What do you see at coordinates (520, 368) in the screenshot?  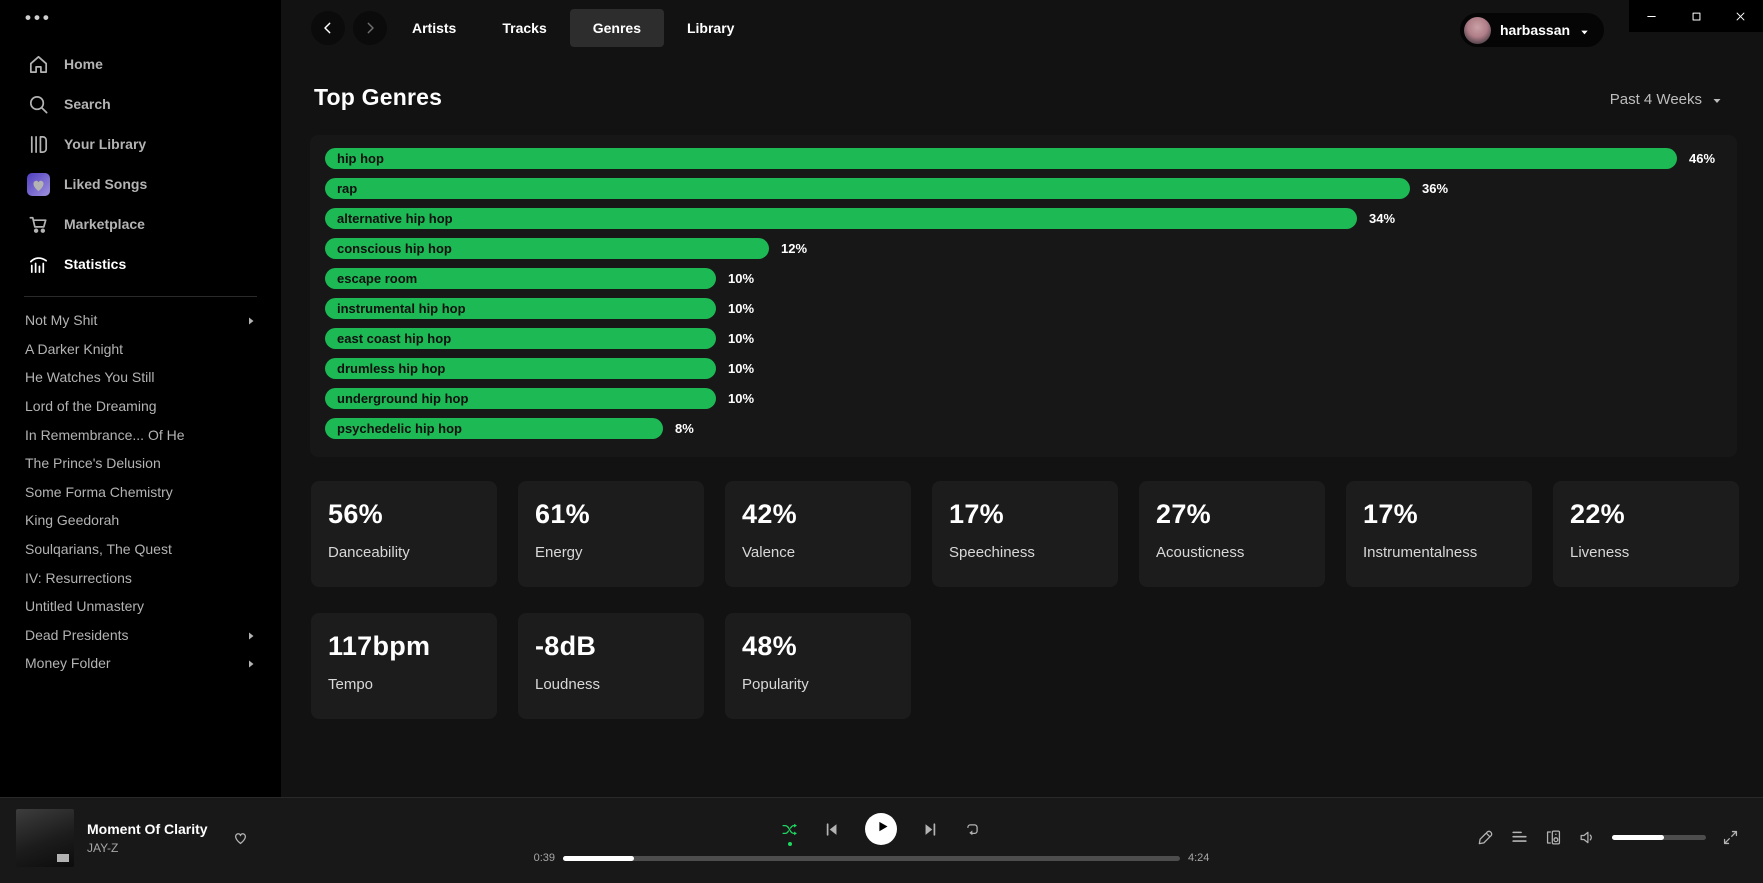 I see `genre-bar: drumless hip hop` at bounding box center [520, 368].